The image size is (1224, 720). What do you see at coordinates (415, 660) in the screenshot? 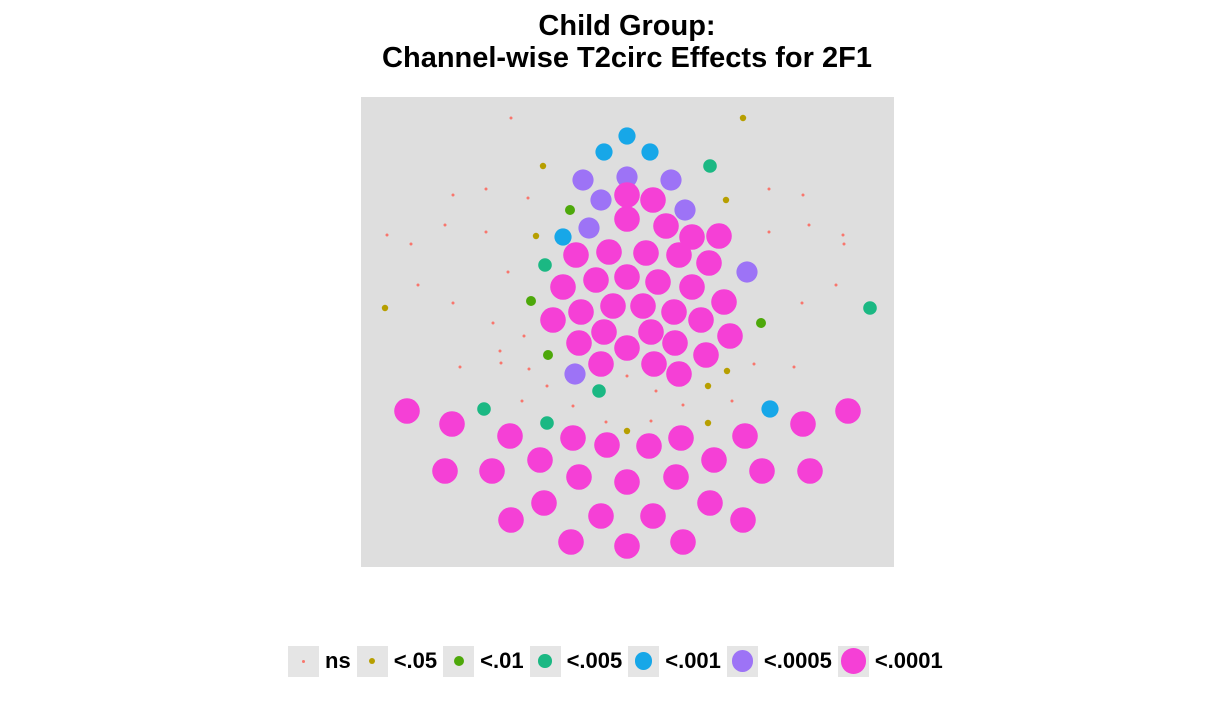
I see `legend-label: <.05` at bounding box center [415, 660].